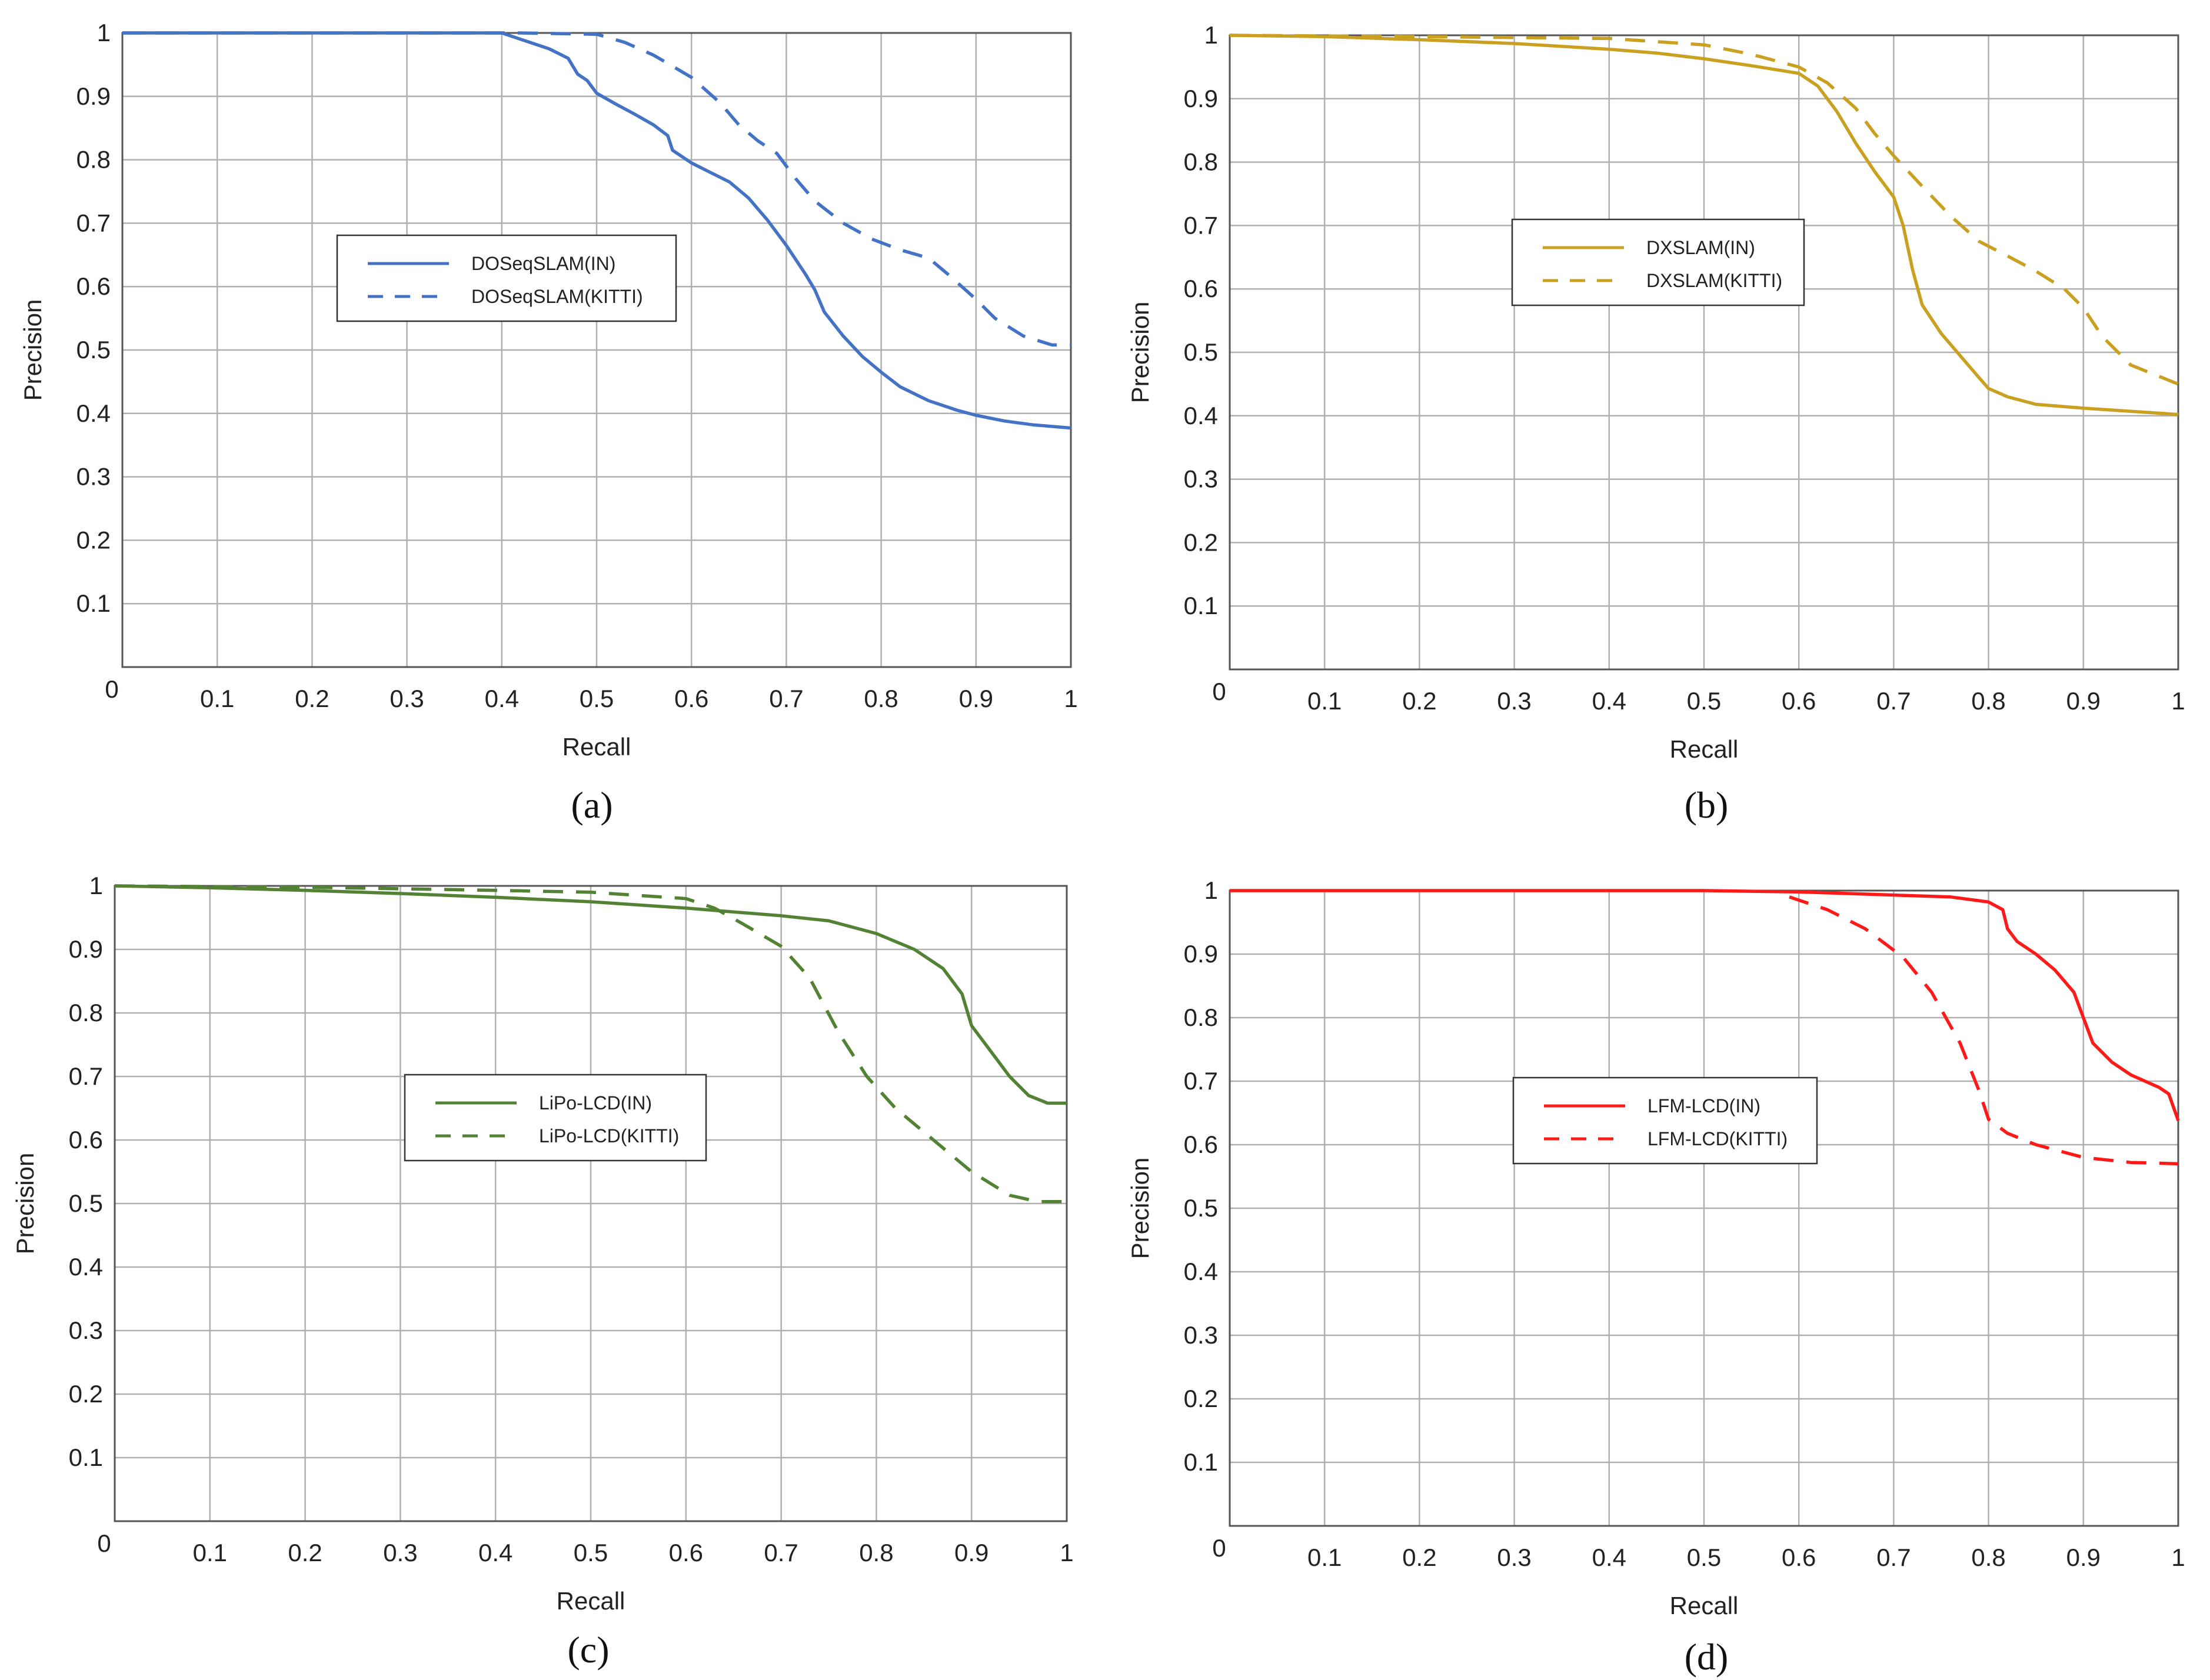 The width and height of the screenshot is (2210, 1680). Describe the element at coordinates (686, 1552) in the screenshot. I see `x-tick-label: 0.6` at that location.